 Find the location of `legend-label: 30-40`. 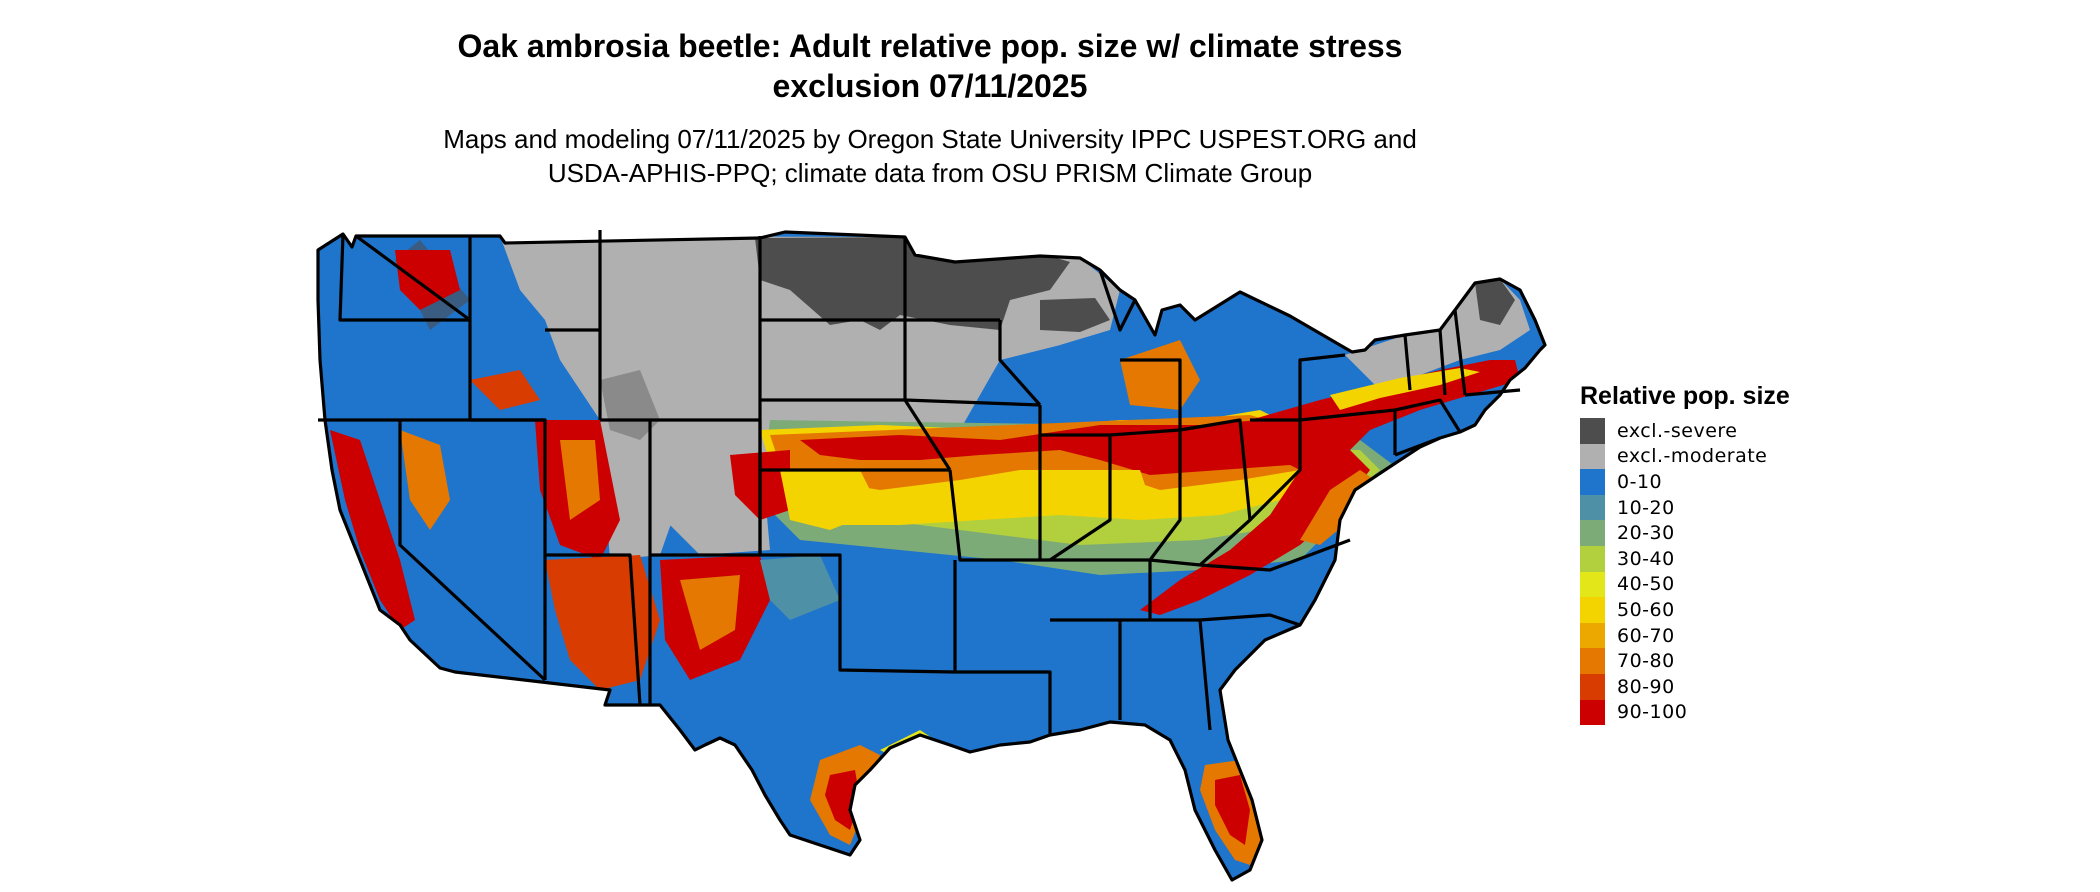

legend-label: 30-40 is located at coordinates (1646, 558).